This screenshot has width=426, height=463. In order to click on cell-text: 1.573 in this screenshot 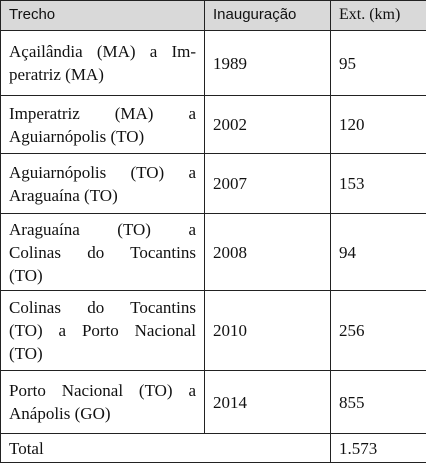, I will do `click(358, 448)`.